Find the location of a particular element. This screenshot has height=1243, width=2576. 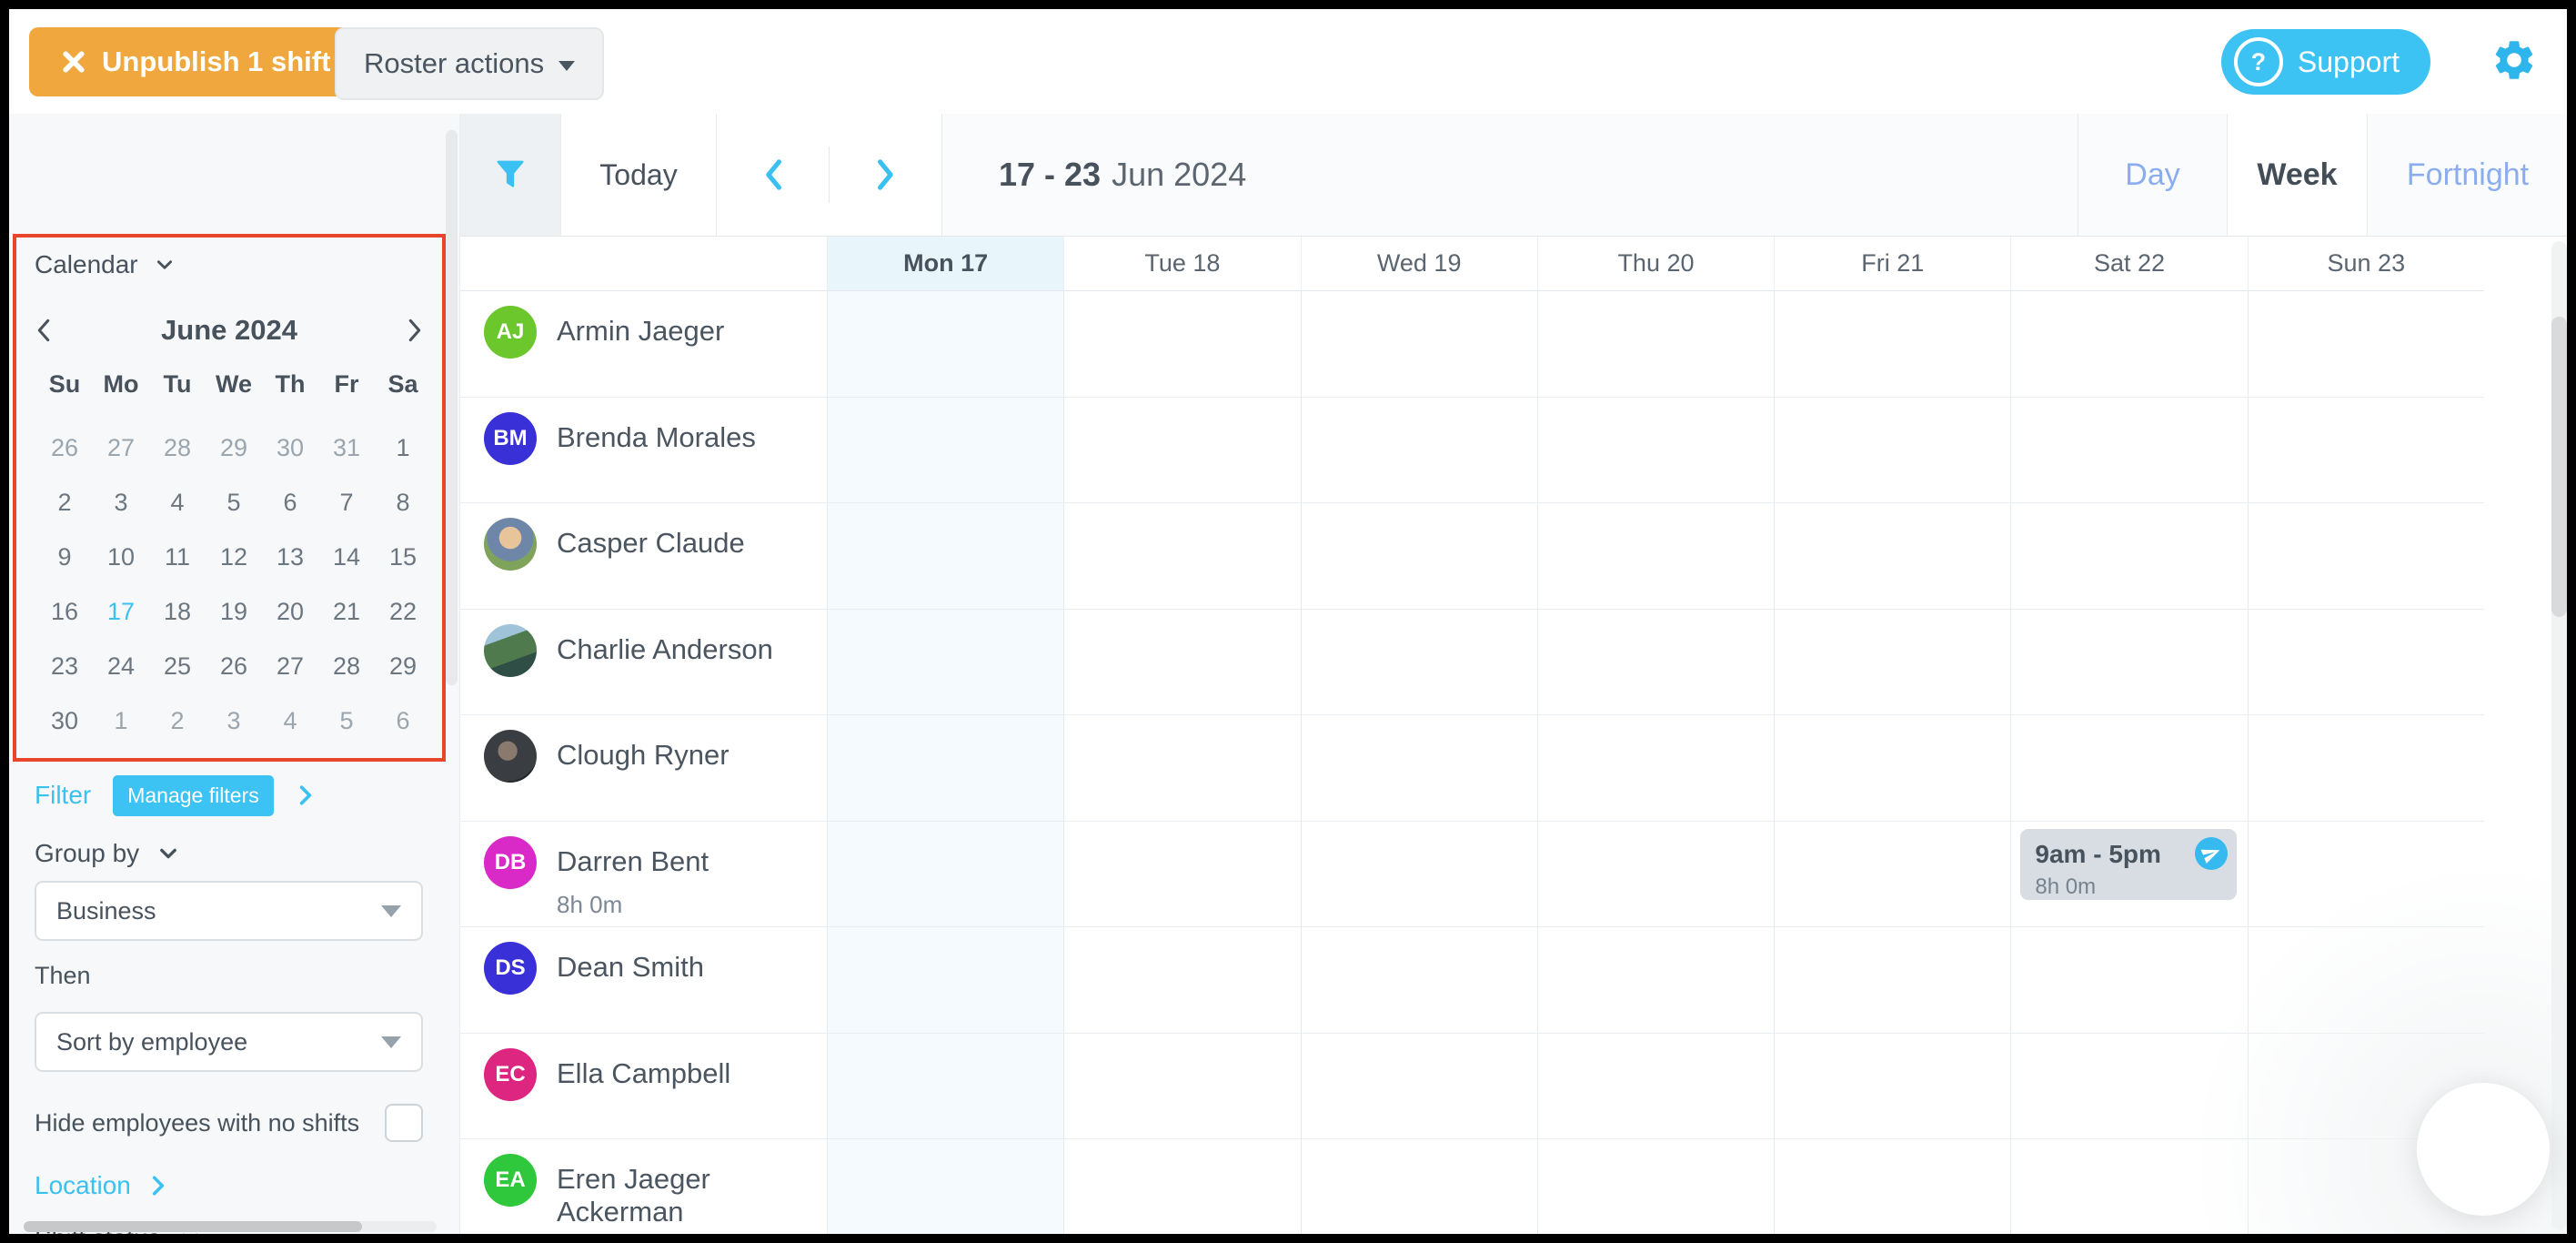

employee-cell: Charlie Anderson is located at coordinates (643, 662).